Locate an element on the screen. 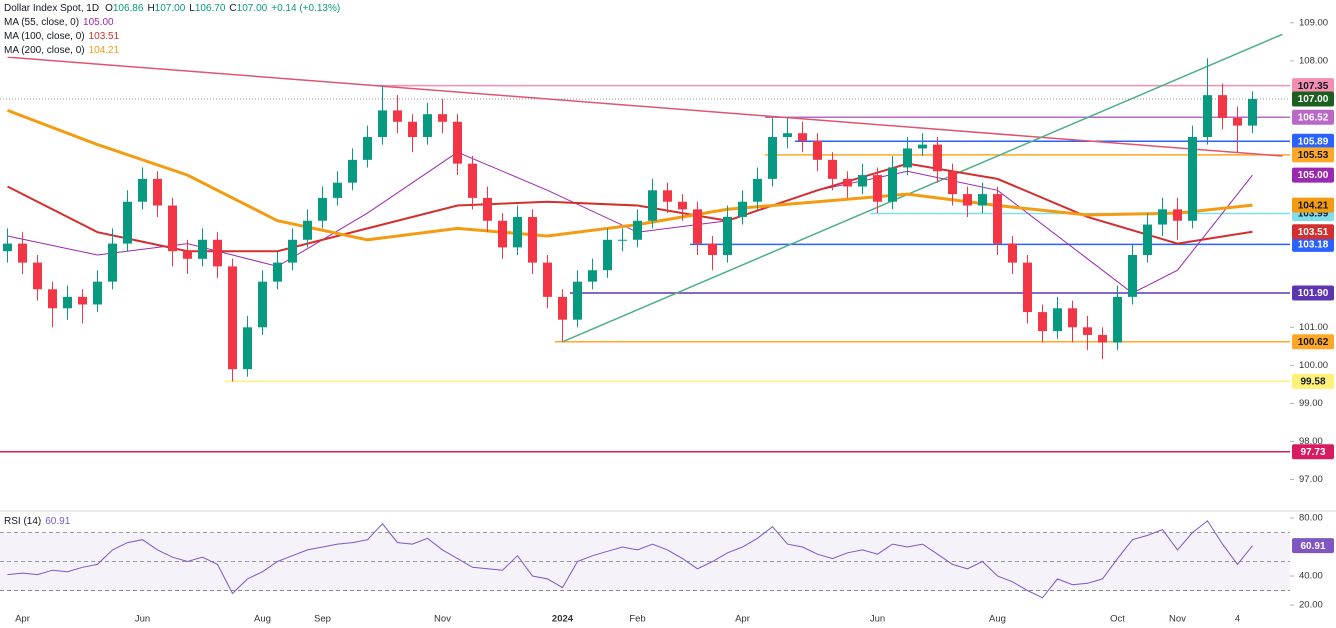 Image resolution: width=1336 pixels, height=628 pixels. quote-value: 106.70 is located at coordinates (210, 8).